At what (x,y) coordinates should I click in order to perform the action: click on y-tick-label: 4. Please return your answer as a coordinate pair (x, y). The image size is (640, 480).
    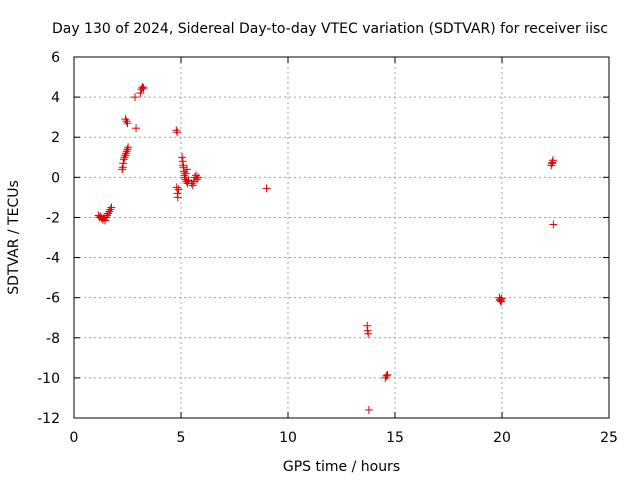
    Looking at the image, I should click on (55, 98).